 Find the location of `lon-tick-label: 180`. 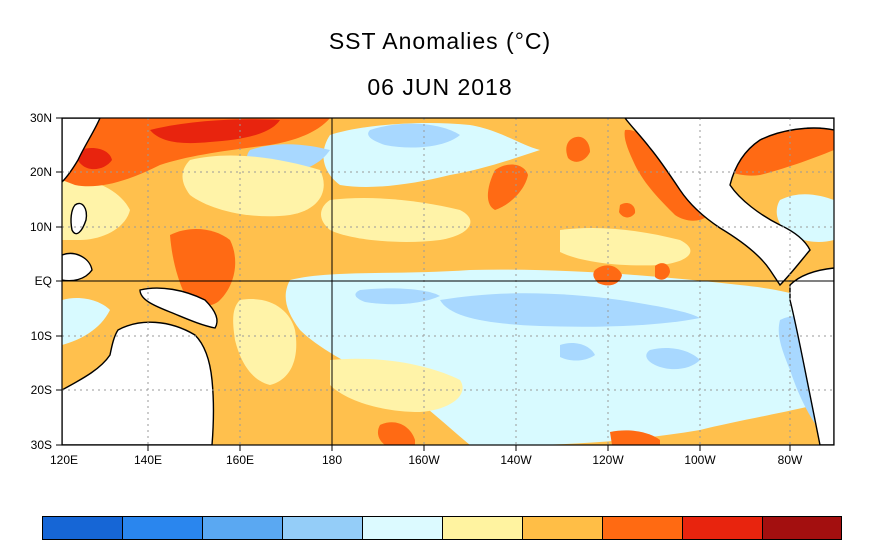

lon-tick-label: 180 is located at coordinates (332, 460).